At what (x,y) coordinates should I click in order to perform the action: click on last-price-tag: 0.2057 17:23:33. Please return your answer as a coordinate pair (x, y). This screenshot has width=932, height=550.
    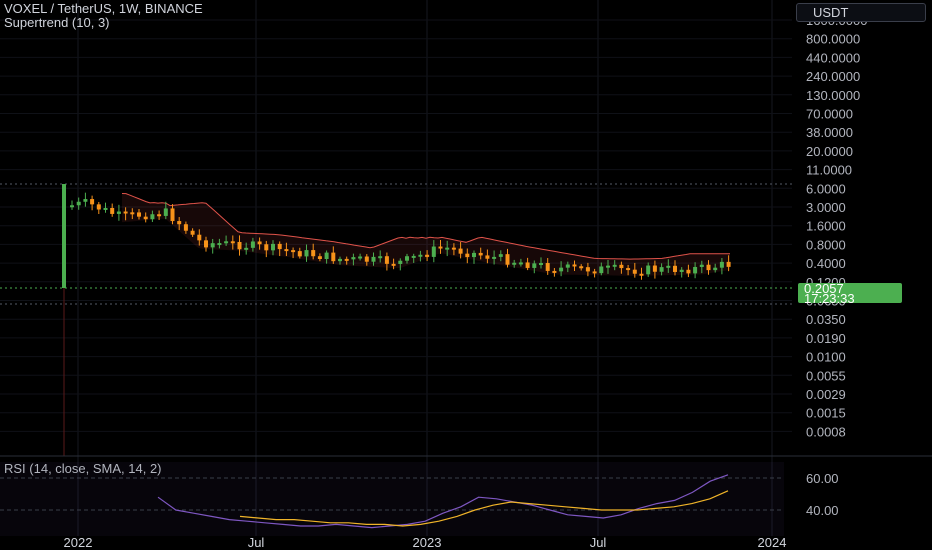
    Looking at the image, I should click on (850, 294).